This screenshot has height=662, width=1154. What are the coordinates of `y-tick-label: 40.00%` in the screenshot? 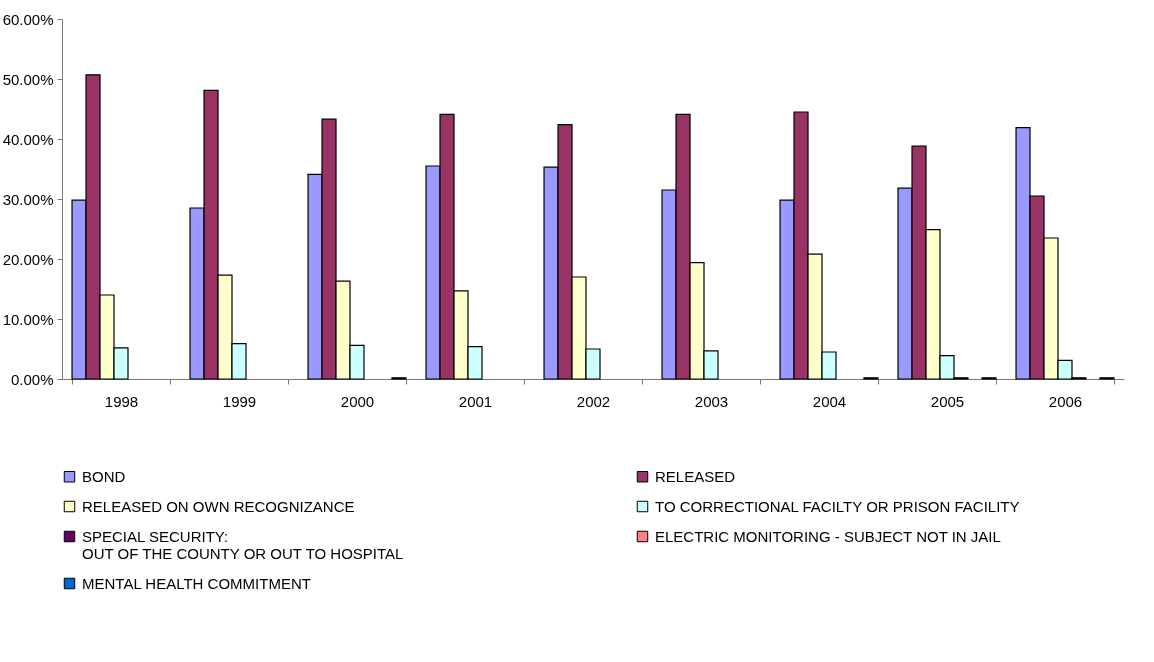 It's located at (28, 139).